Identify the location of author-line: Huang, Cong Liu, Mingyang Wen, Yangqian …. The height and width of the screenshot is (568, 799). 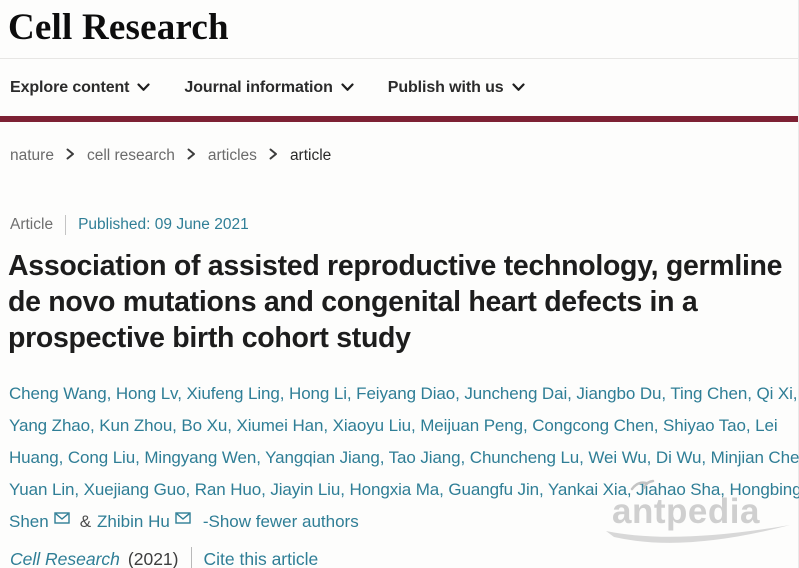
(404, 457).